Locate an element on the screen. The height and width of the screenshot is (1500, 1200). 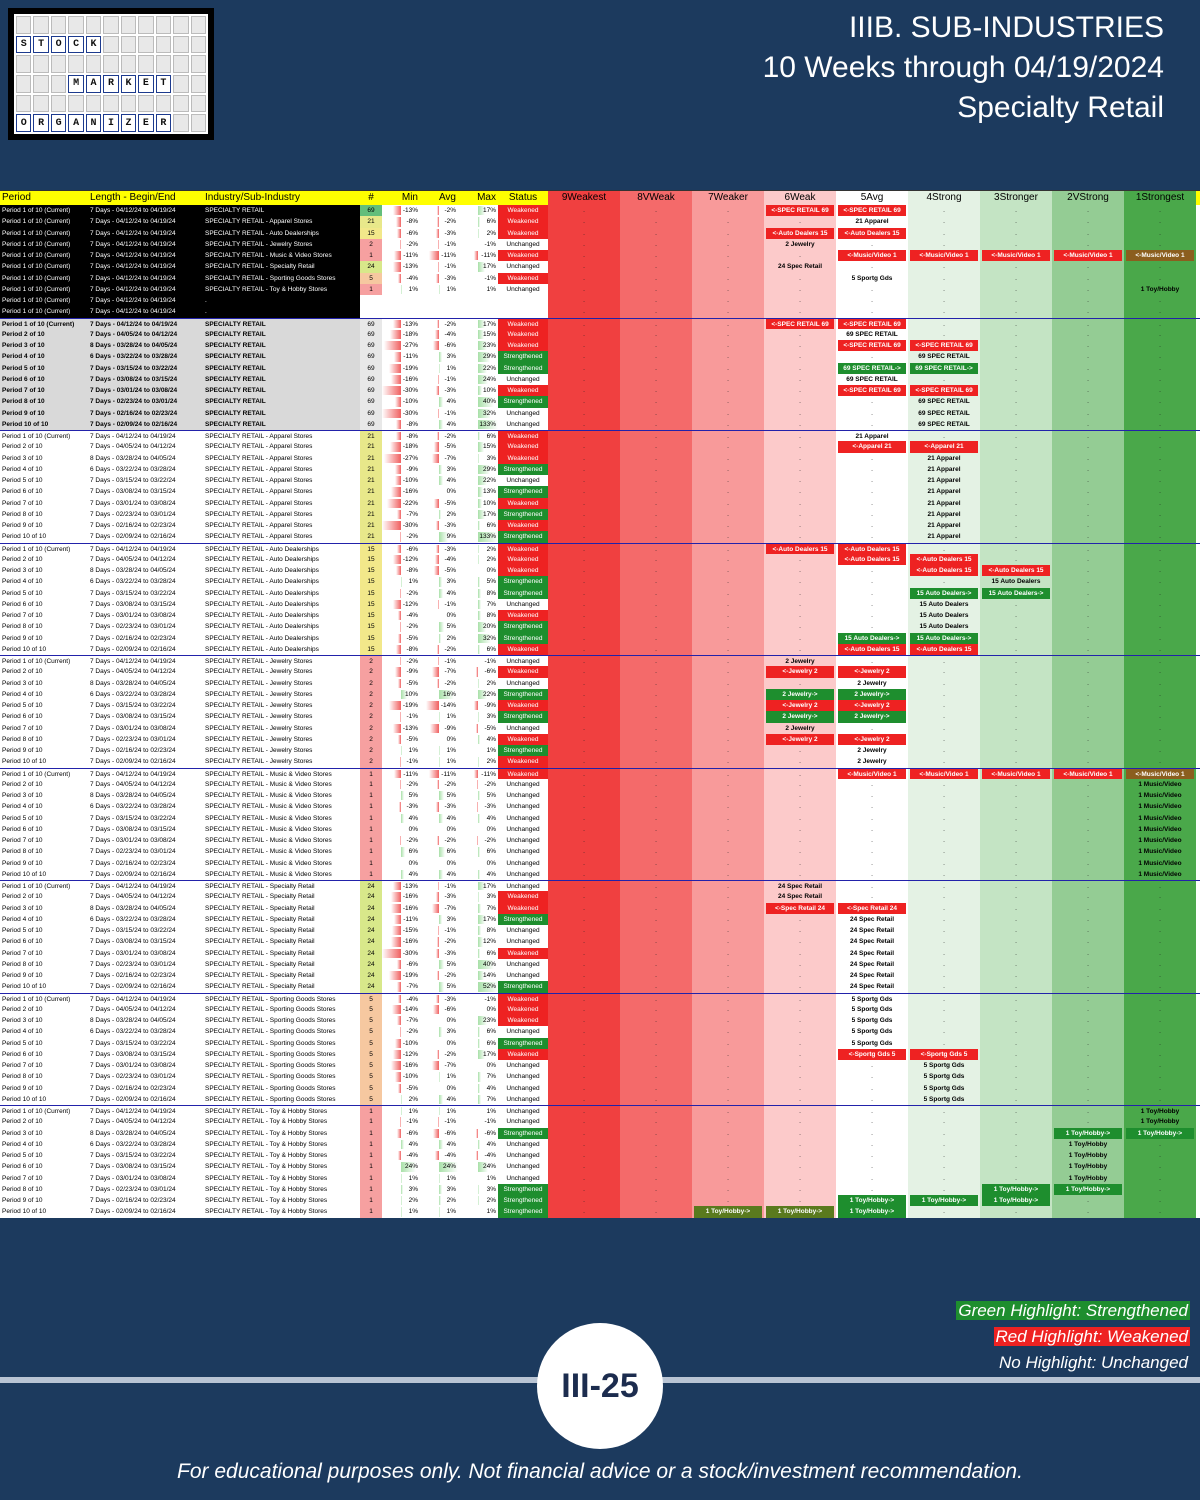
strength-chip: 2 Jewelry-> is located at coordinates (872, 694).